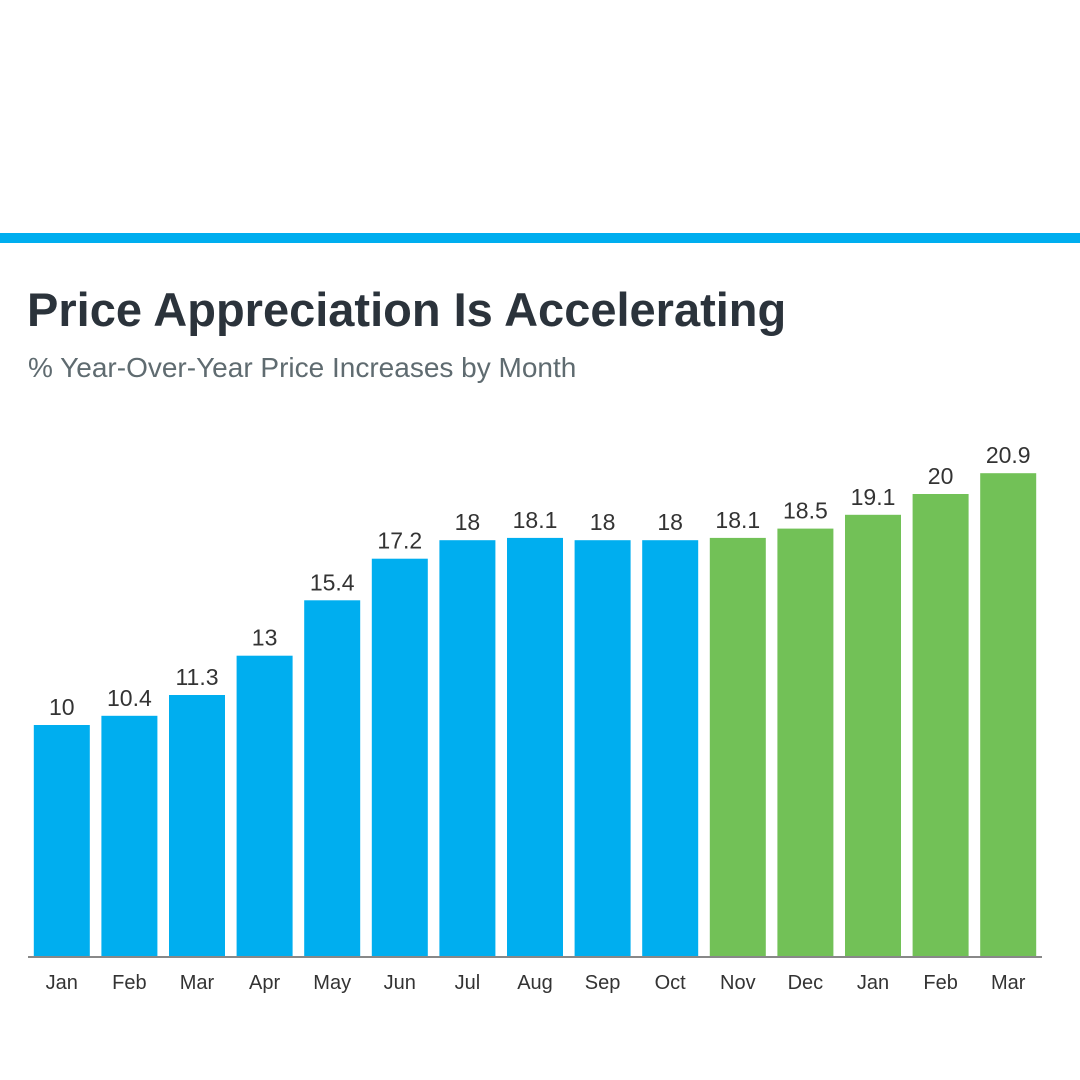 The width and height of the screenshot is (1080, 1080). I want to click on value-label: 20.9, so click(1008, 455).